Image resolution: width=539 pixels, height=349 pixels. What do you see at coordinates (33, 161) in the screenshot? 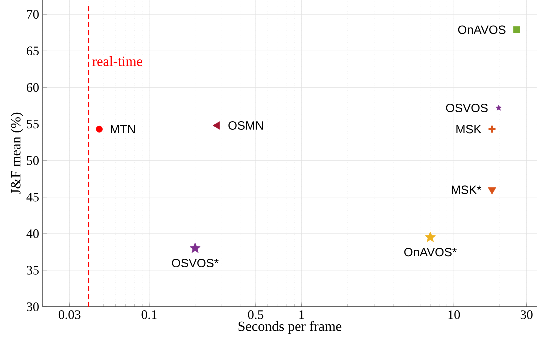
I see `y-tick-label: 50` at bounding box center [33, 161].